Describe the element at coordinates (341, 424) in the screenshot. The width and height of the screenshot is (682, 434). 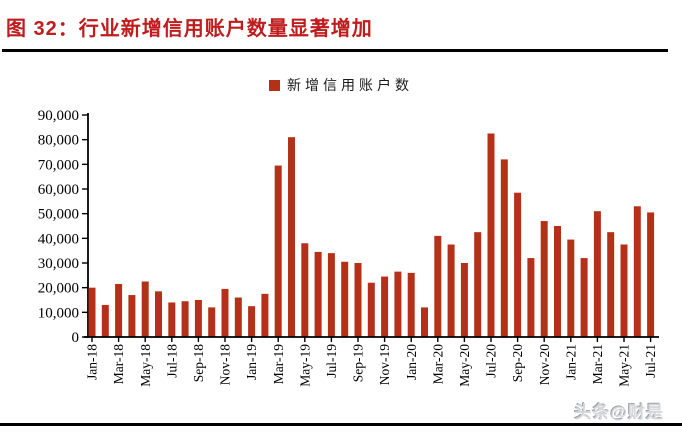
I see `footer-divider` at that location.